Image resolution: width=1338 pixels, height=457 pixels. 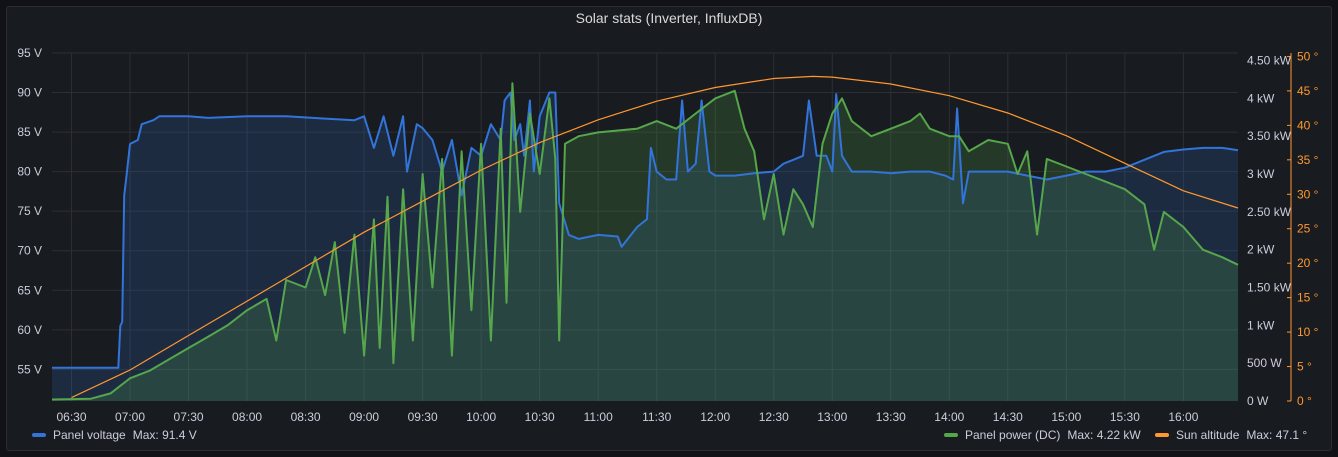 What do you see at coordinates (189, 417) in the screenshot?
I see `x-tick-label: 07:30` at bounding box center [189, 417].